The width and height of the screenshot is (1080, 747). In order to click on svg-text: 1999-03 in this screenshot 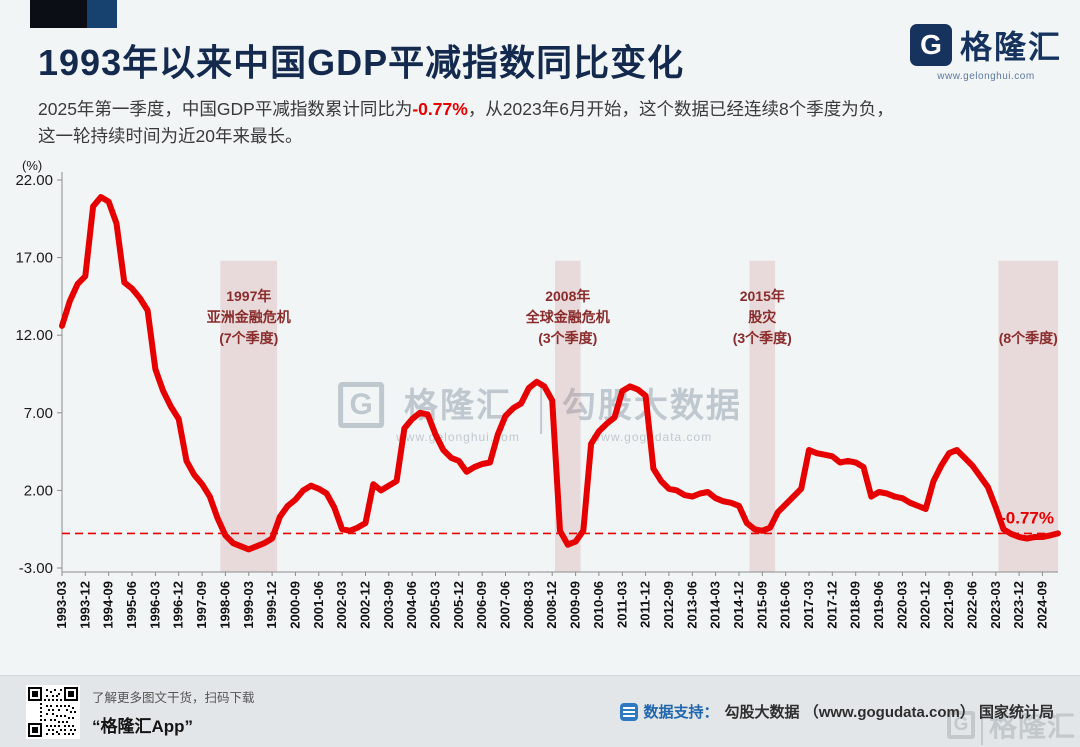, I will do `click(248, 605)`.